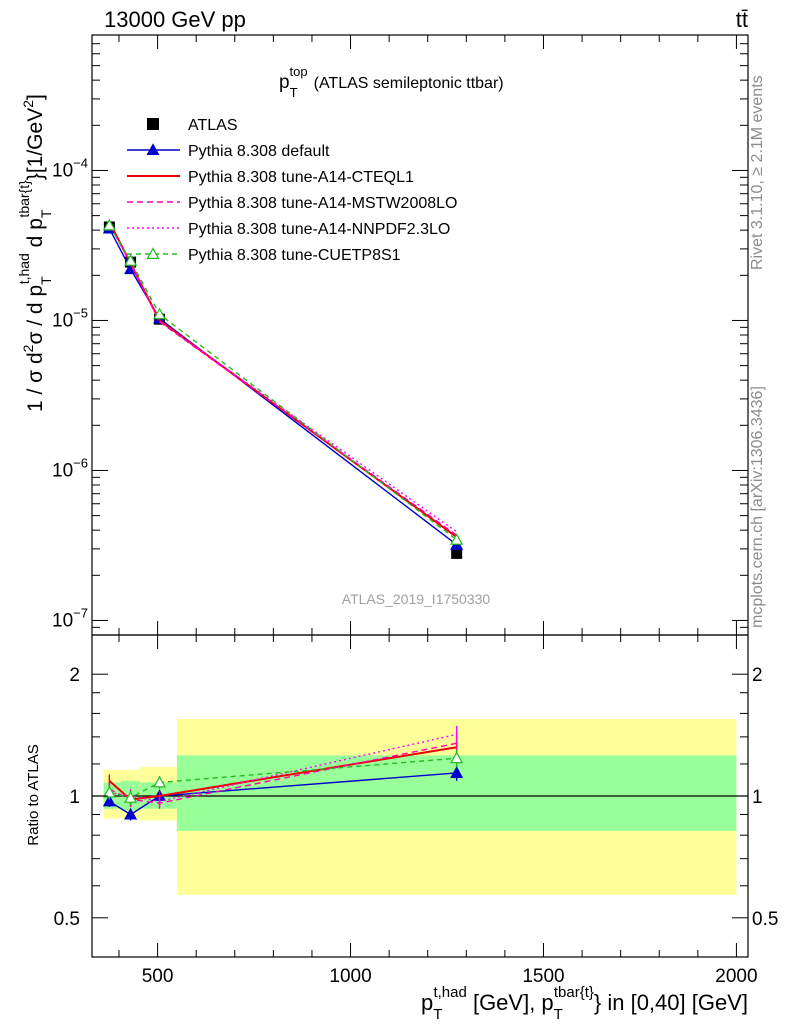  What do you see at coordinates (158, 976) in the screenshot?
I see `x-tick-label: 500` at bounding box center [158, 976].